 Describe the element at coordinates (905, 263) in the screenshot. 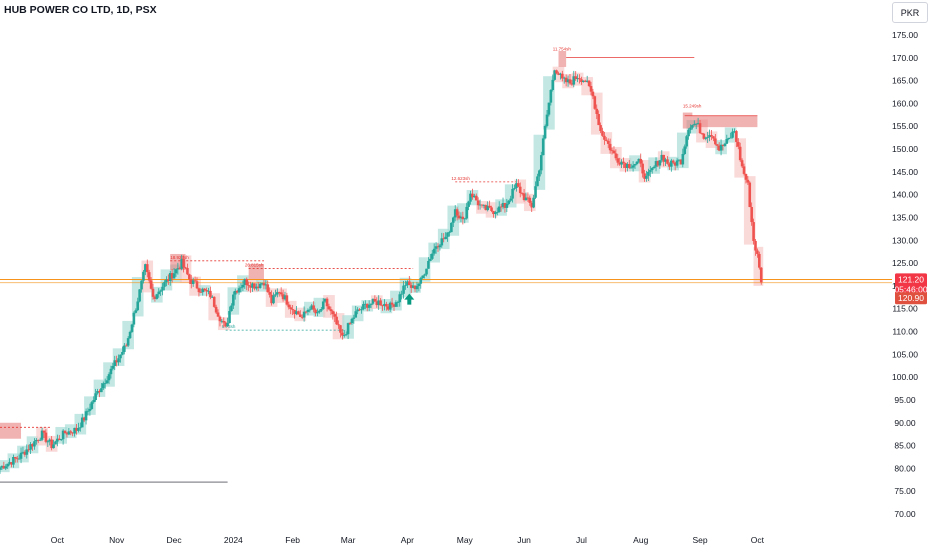

I see `y-tick-label: 125.00` at that location.